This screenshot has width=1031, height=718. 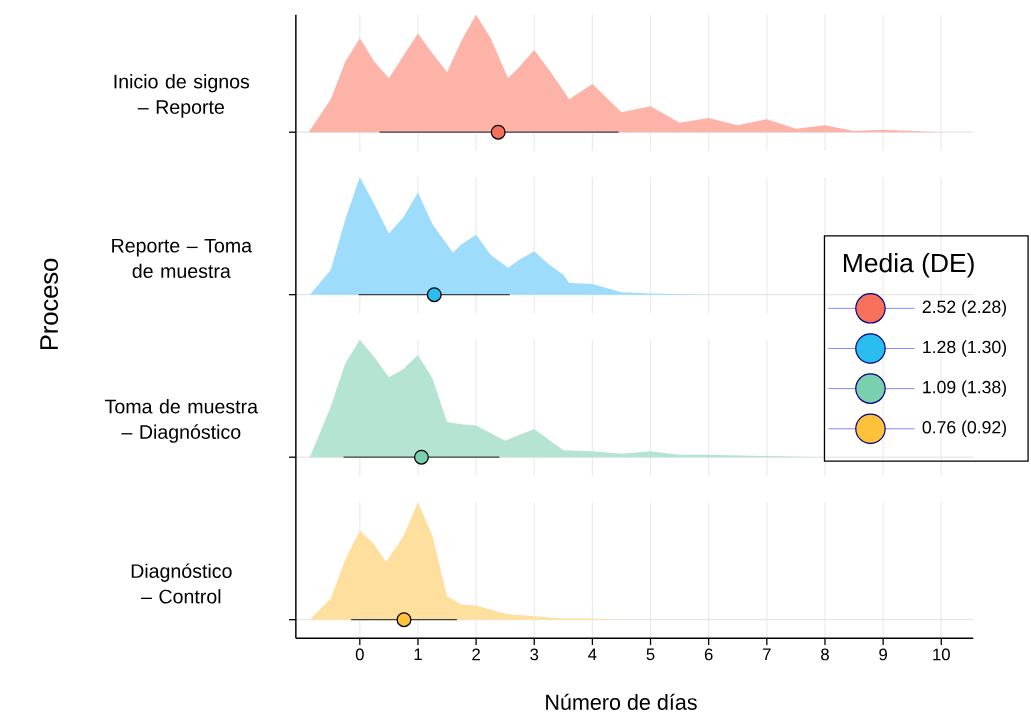 I want to click on legend-label: 0.76 (0.92), so click(x=964, y=429).